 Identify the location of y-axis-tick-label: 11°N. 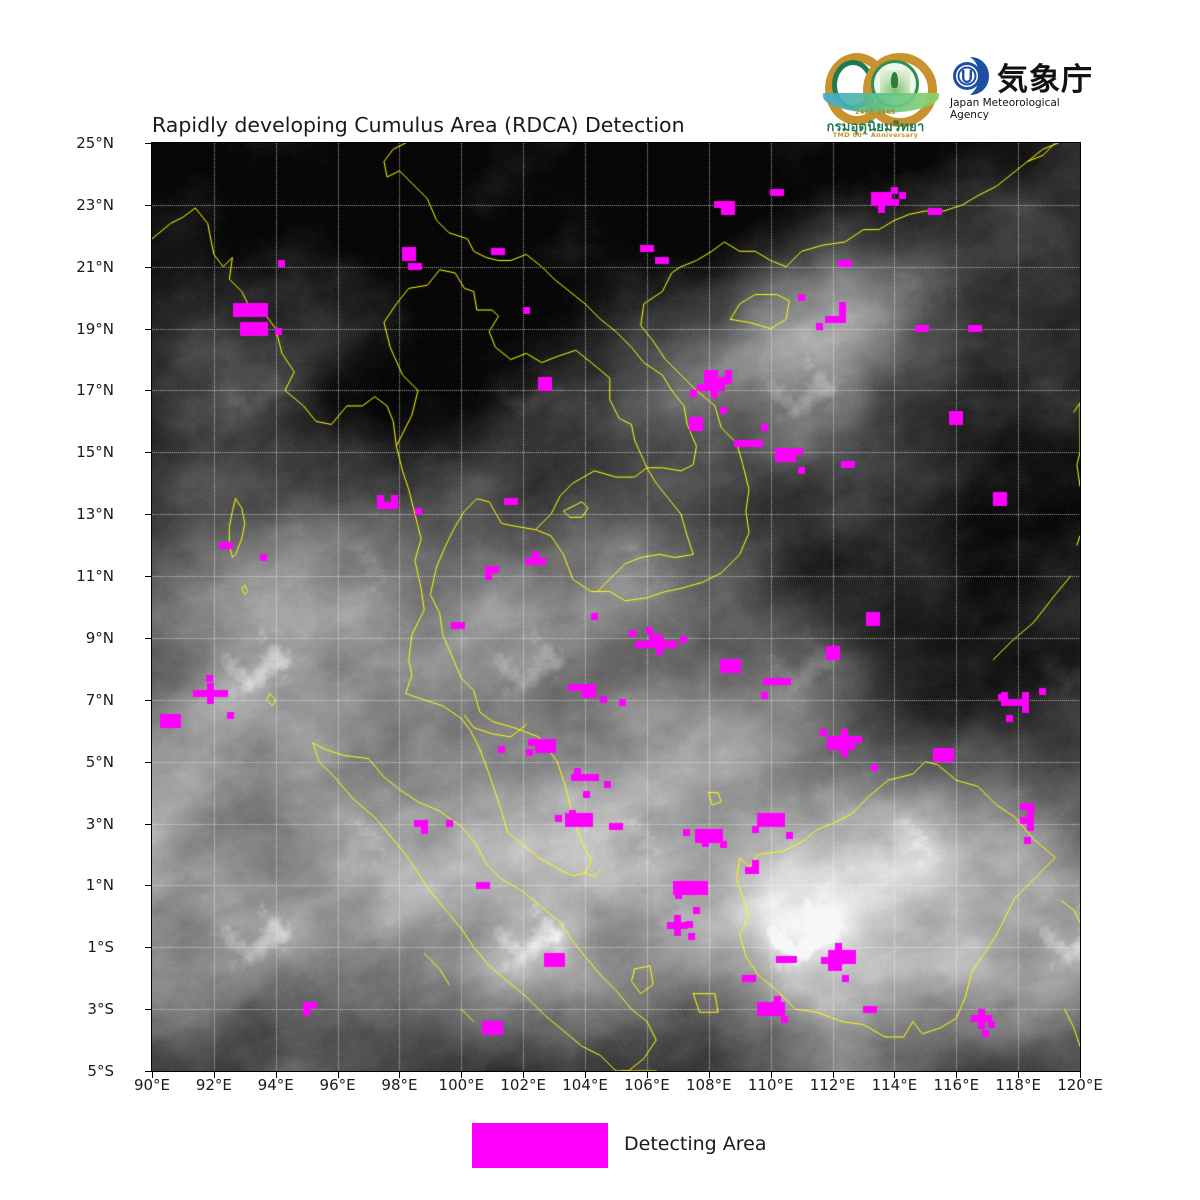
(95, 576).